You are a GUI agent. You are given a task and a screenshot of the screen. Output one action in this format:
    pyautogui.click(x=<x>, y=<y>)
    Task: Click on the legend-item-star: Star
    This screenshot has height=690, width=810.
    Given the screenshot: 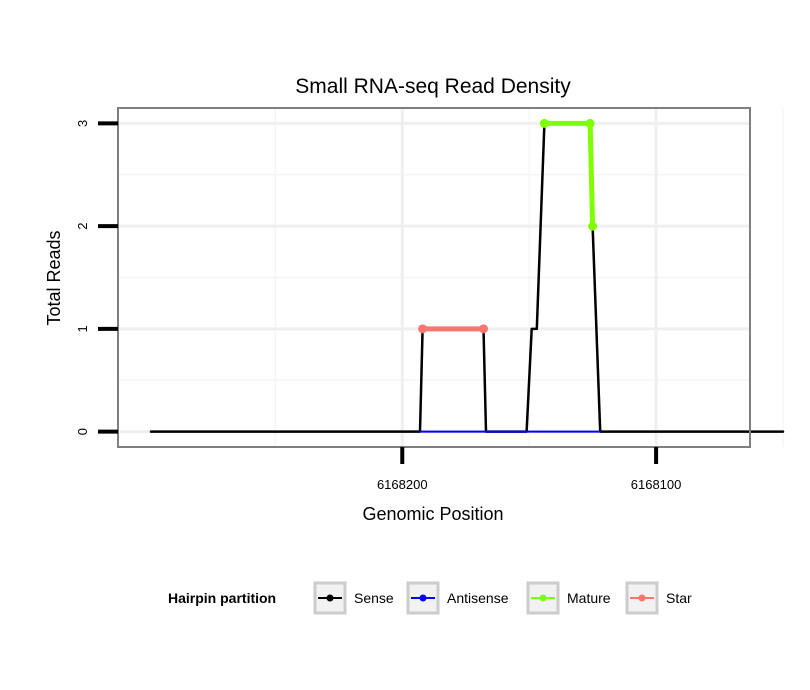 What is the action you would take?
    pyautogui.click(x=658, y=598)
    